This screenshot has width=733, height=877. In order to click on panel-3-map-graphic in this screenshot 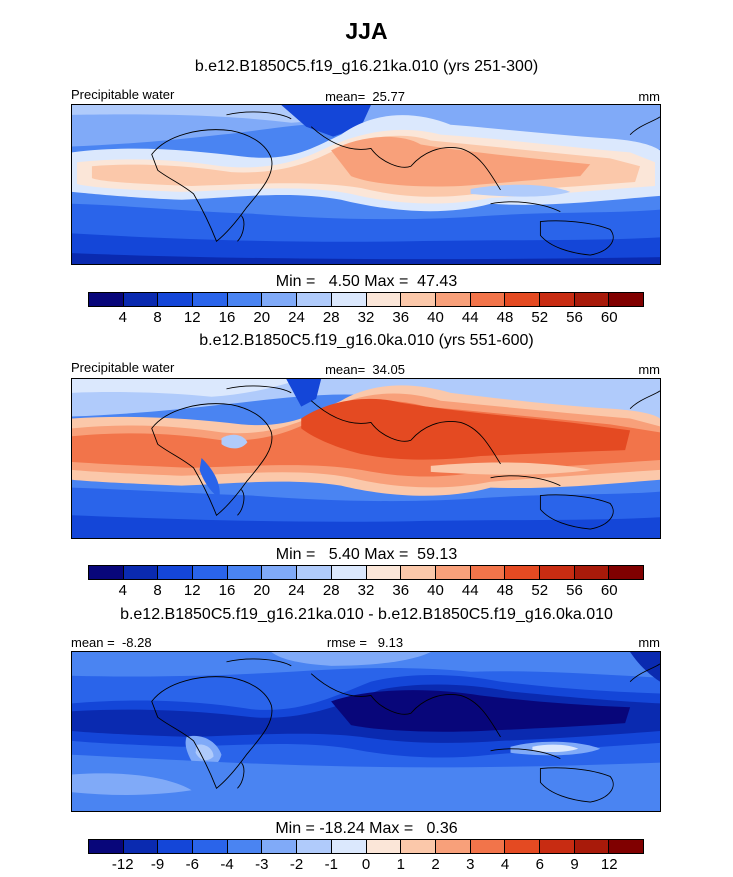, I will do `click(366, 731)`.